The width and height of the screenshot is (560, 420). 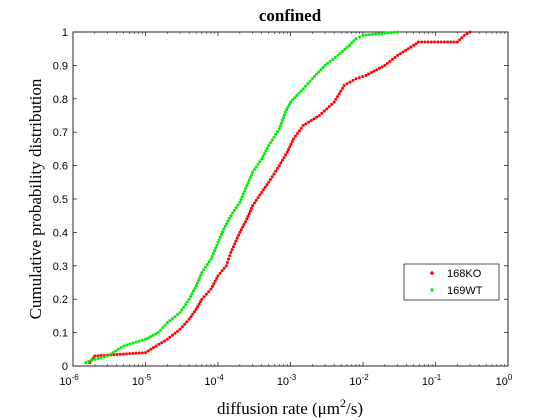 What do you see at coordinates (148, 377) in the screenshot?
I see `x-tick-label-exponent: -5` at bounding box center [148, 377].